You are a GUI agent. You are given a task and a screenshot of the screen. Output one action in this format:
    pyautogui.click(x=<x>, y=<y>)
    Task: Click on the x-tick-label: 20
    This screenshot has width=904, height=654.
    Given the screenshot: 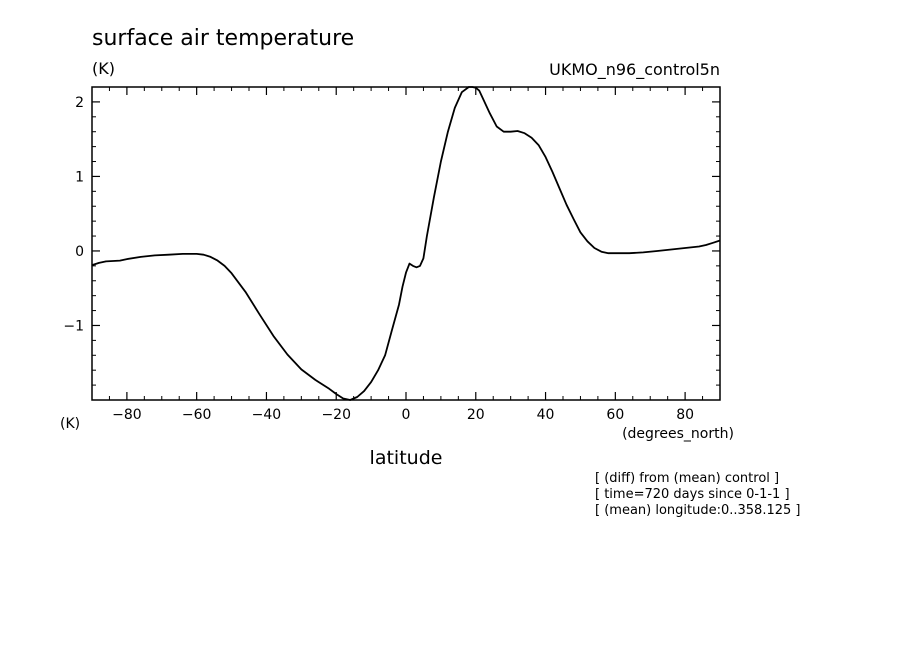 What is the action you would take?
    pyautogui.click(x=476, y=415)
    